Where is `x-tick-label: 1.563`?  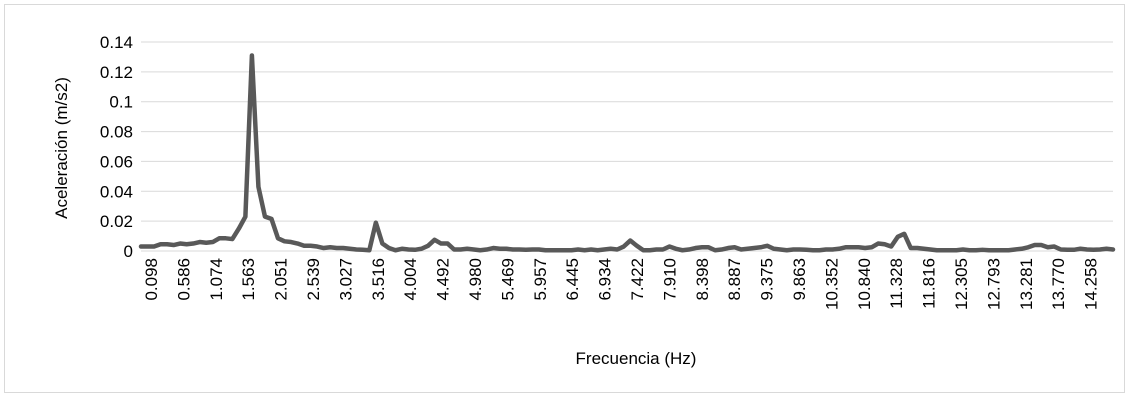
x-tick-label: 1.563 is located at coordinates (248, 279).